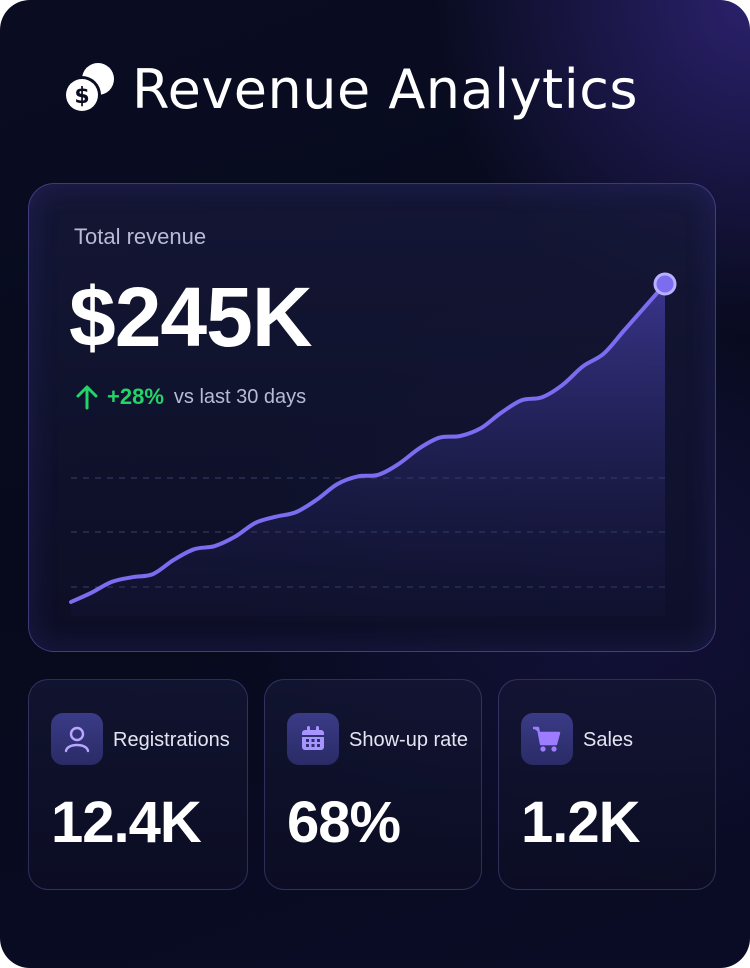  Describe the element at coordinates (581, 822) in the screenshot. I see `stat-value: 1.2K` at that location.